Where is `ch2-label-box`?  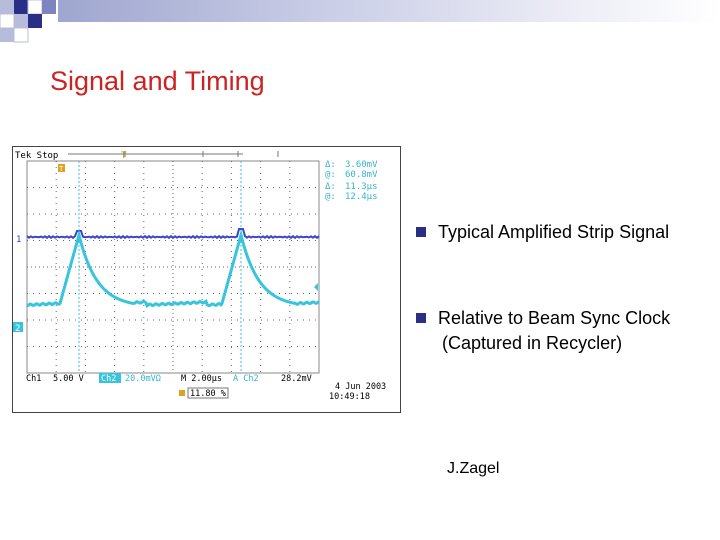 ch2-label-box is located at coordinates (110, 378).